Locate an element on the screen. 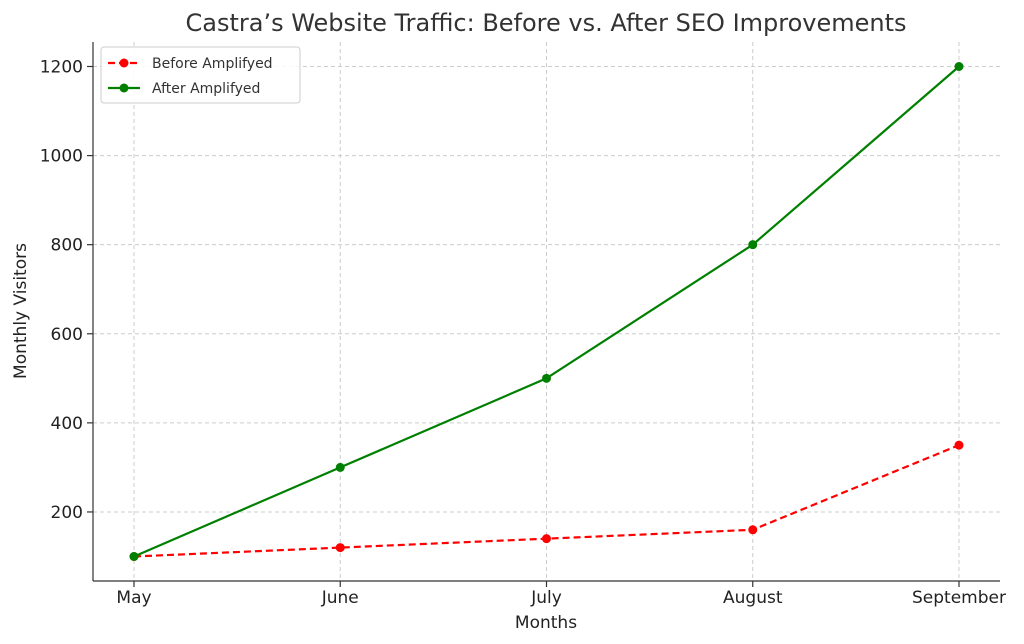  legend-before-marker is located at coordinates (124, 63).